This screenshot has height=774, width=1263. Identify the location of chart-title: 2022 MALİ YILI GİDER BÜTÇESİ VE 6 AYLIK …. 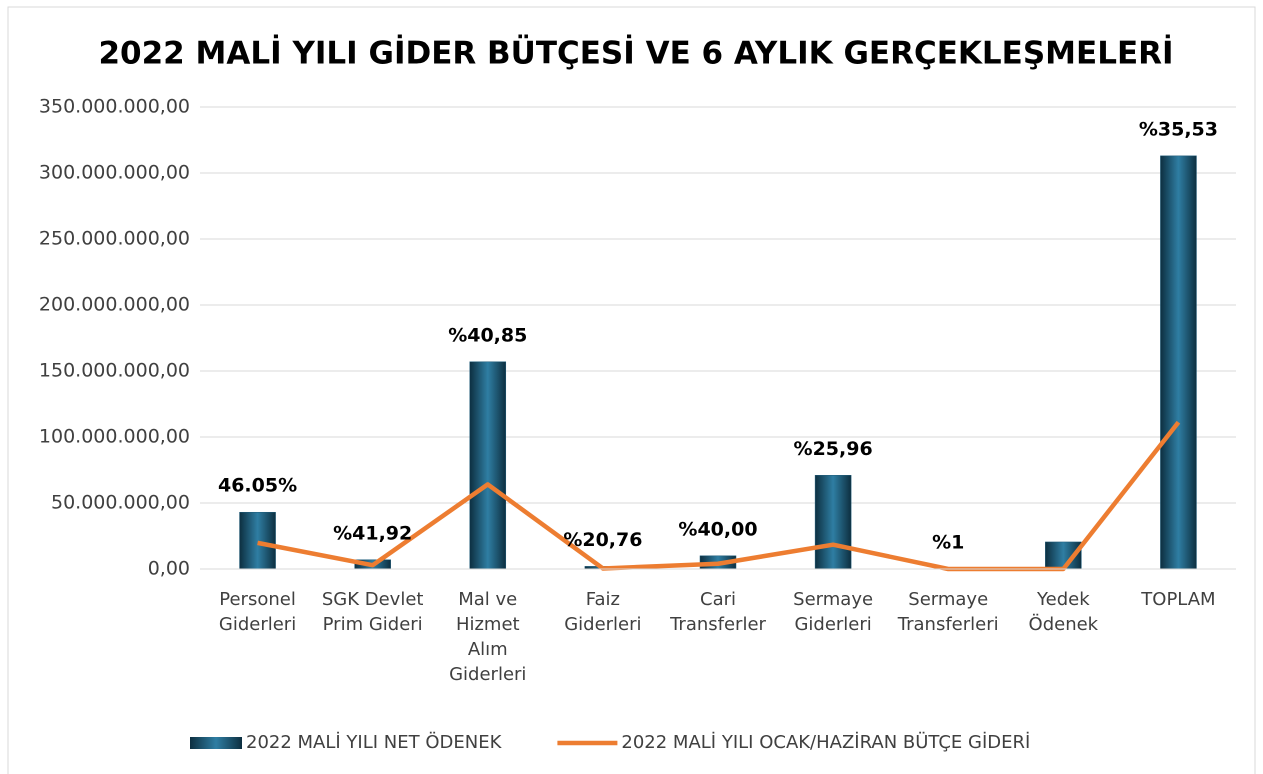
(635, 53).